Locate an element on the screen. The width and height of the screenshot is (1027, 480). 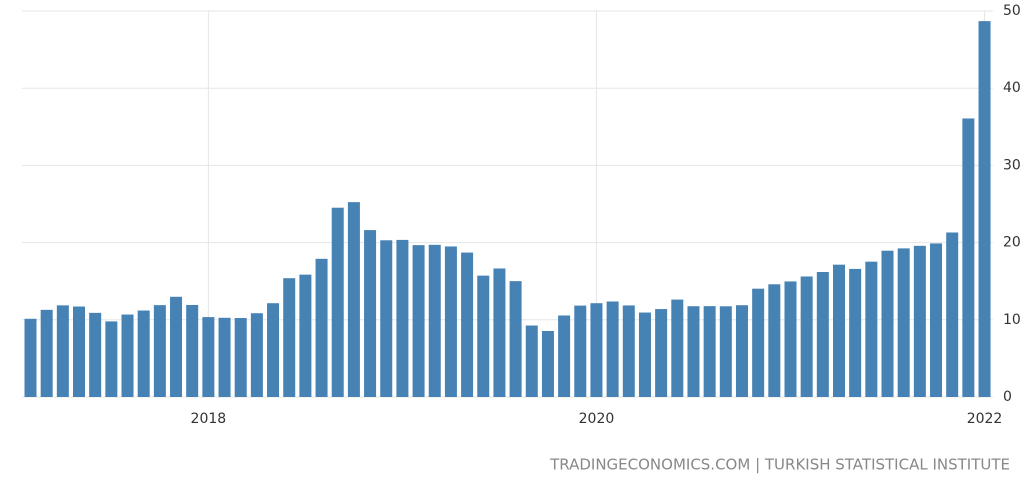
x-tick-label: 2022 is located at coordinates (985, 419).